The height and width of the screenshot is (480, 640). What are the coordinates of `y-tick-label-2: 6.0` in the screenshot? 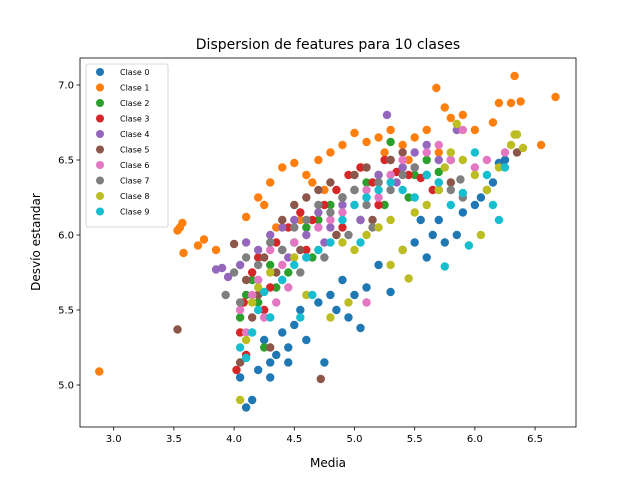 It's located at (66, 236).